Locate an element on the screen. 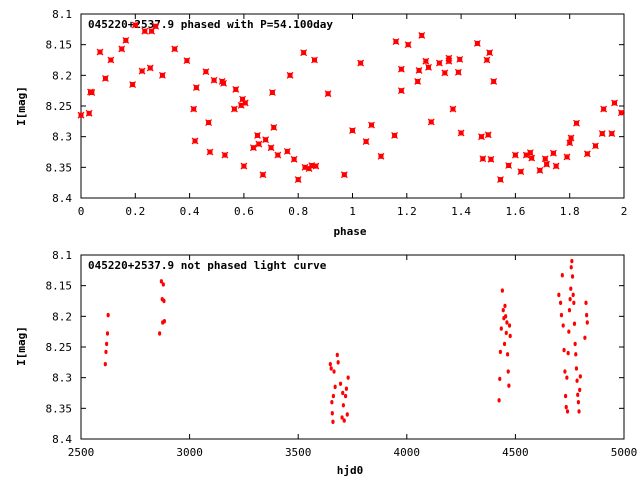 Image resolution: width=640 pixels, height=480 pixels. y-tick-label: 8.4 is located at coordinates (62, 198).